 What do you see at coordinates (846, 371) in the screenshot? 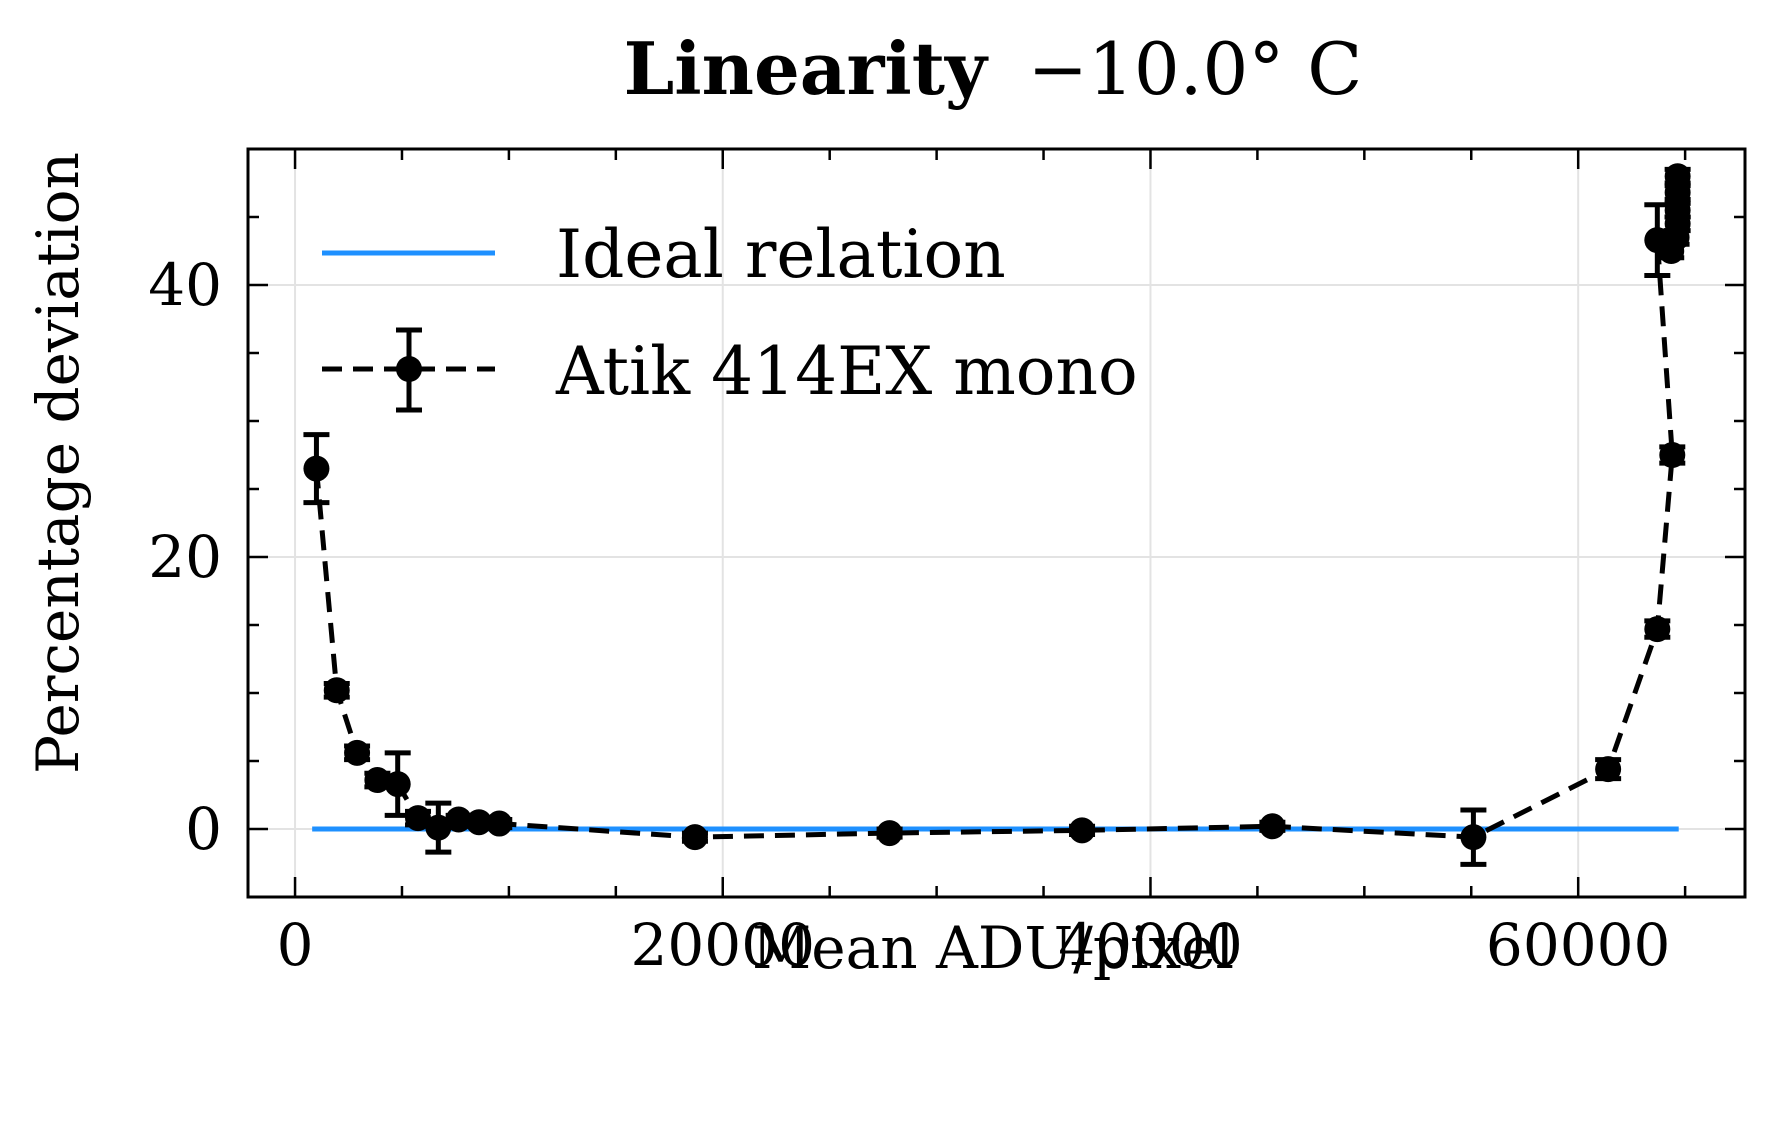
I see `legend-label-atik: Atik 414EX mono` at bounding box center [846, 371].